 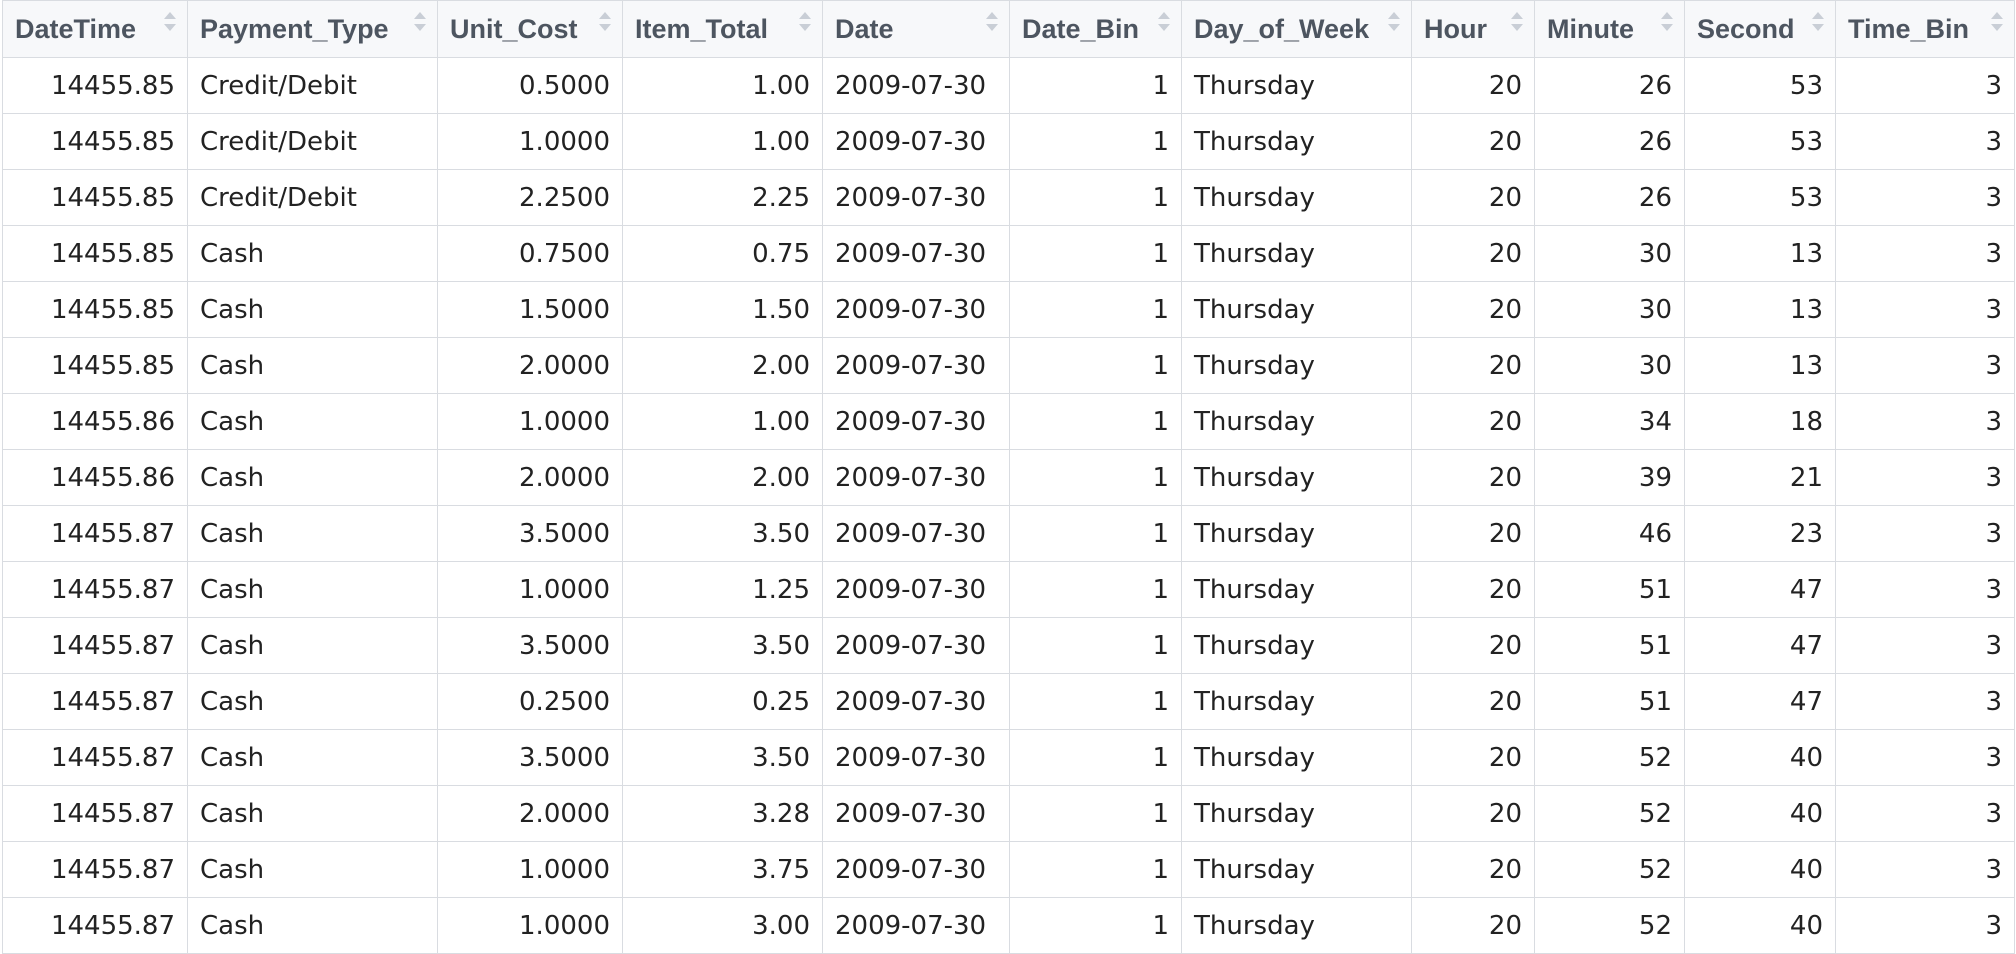 I want to click on cell-minute: 34, so click(x=1609, y=421).